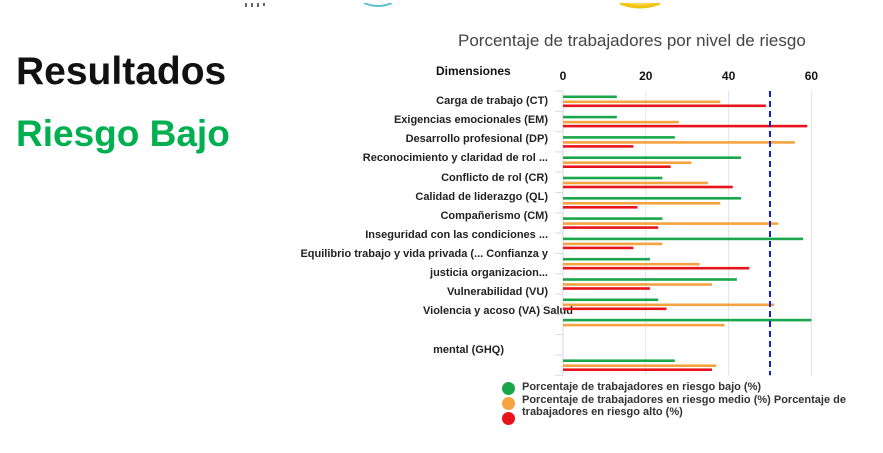  What do you see at coordinates (508, 403) in the screenshot?
I see `legend-dot-medio` at bounding box center [508, 403].